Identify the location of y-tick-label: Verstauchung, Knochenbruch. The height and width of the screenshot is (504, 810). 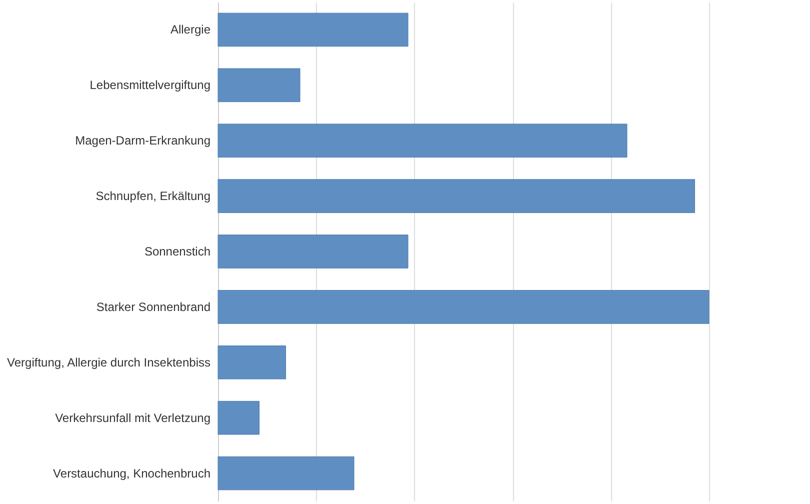
(131, 473).